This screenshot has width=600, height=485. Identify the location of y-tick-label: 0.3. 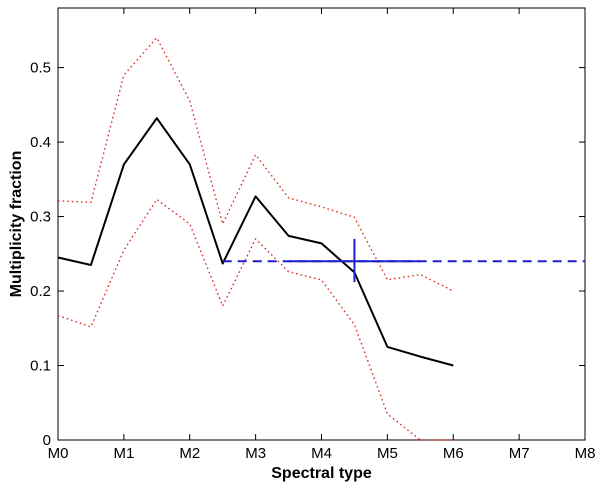
(40, 217).